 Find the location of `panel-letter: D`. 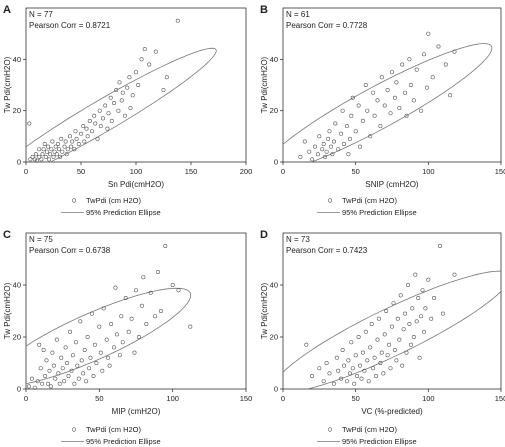

panel-letter: D is located at coordinates (264, 235).